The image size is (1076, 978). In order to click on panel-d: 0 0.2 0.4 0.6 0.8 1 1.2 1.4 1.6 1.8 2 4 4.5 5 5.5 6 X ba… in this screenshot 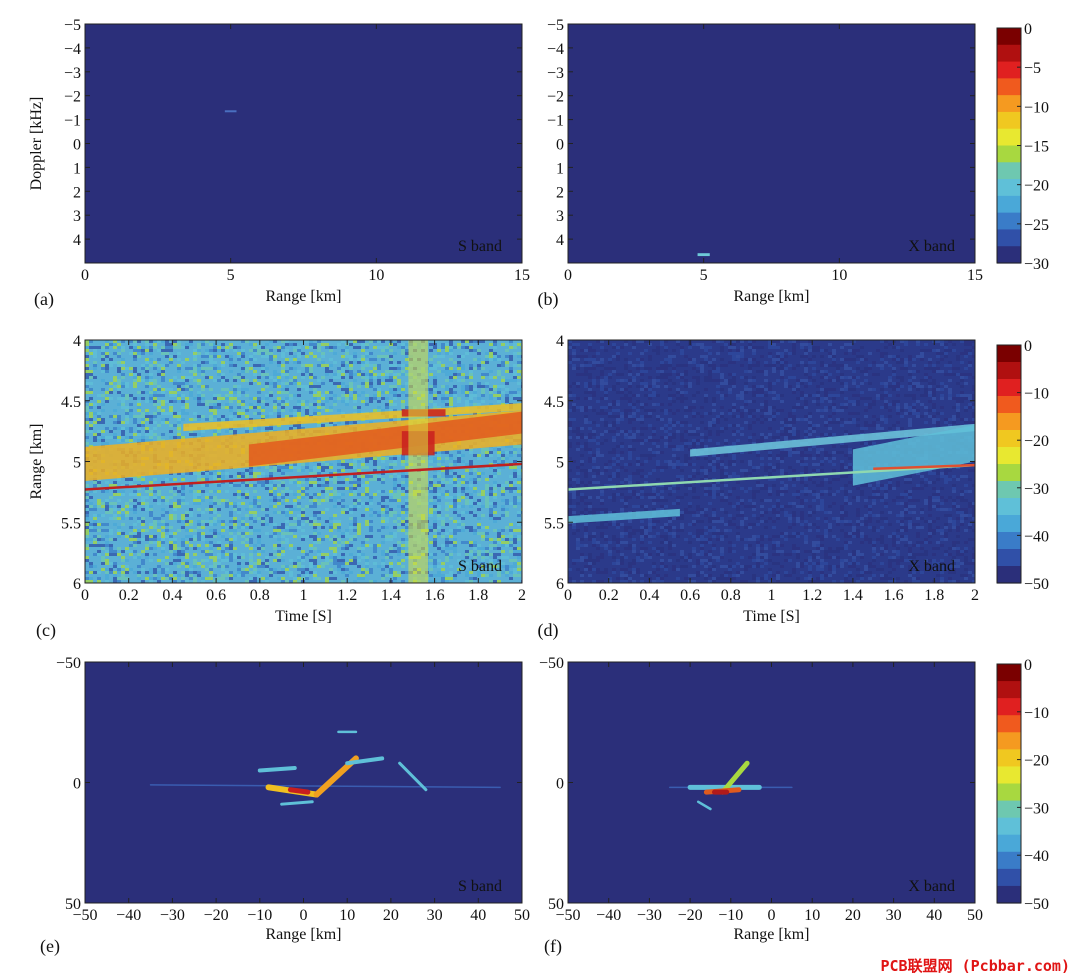, I will do `click(759, 487)`.